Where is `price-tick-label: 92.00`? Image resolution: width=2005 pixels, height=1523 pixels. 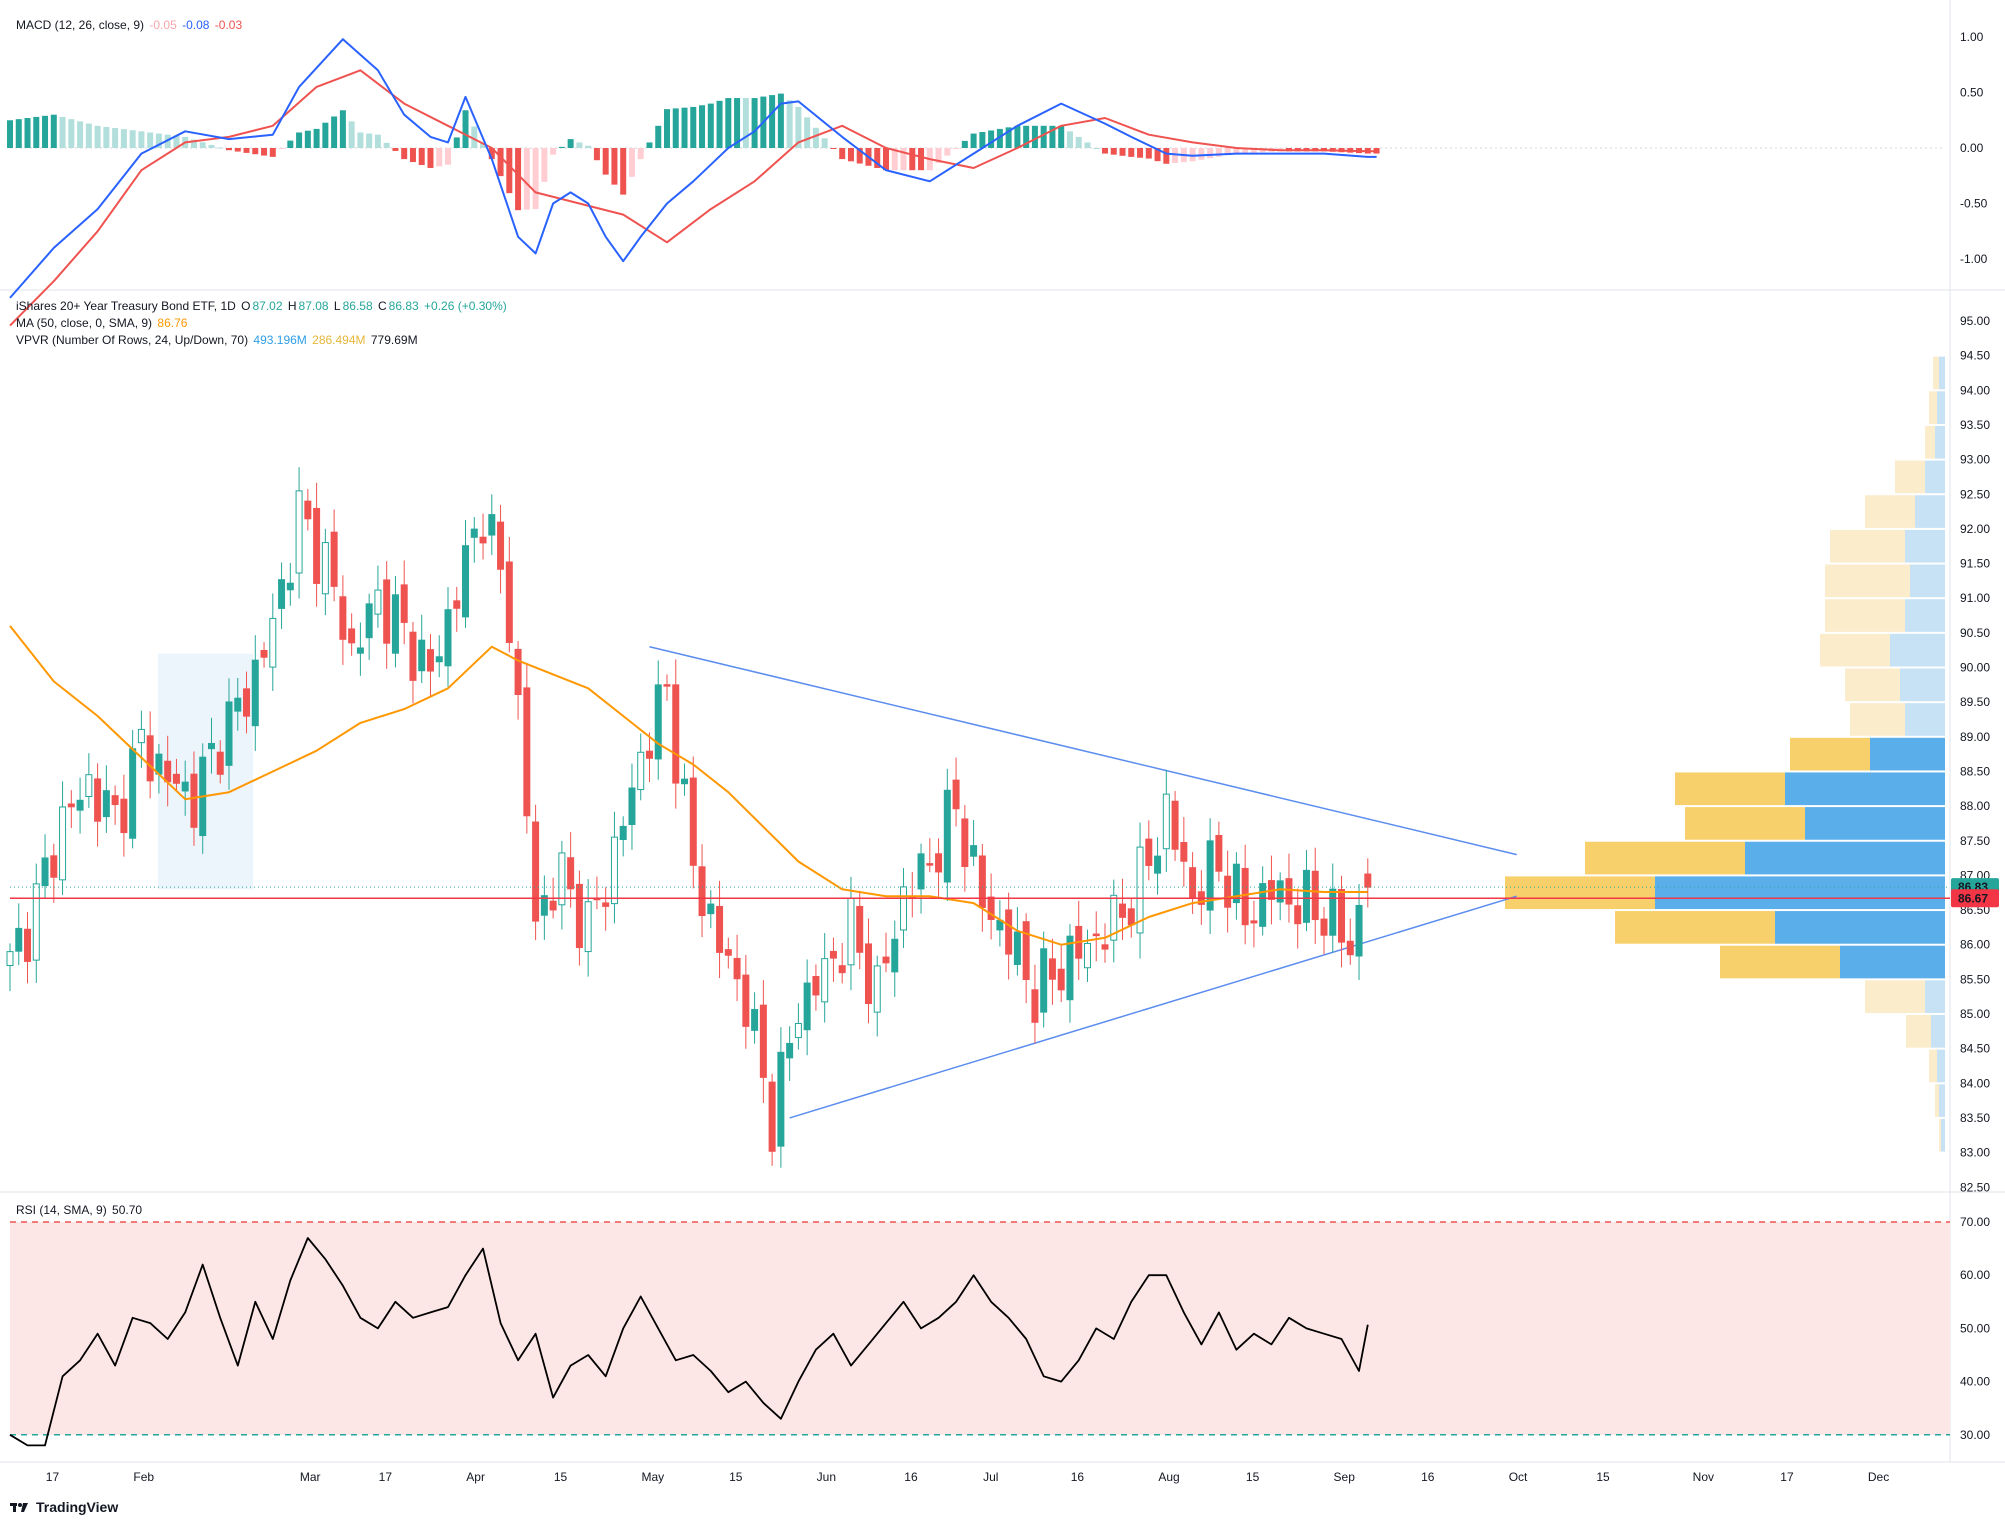
price-tick-label: 92.00 is located at coordinates (1975, 529).